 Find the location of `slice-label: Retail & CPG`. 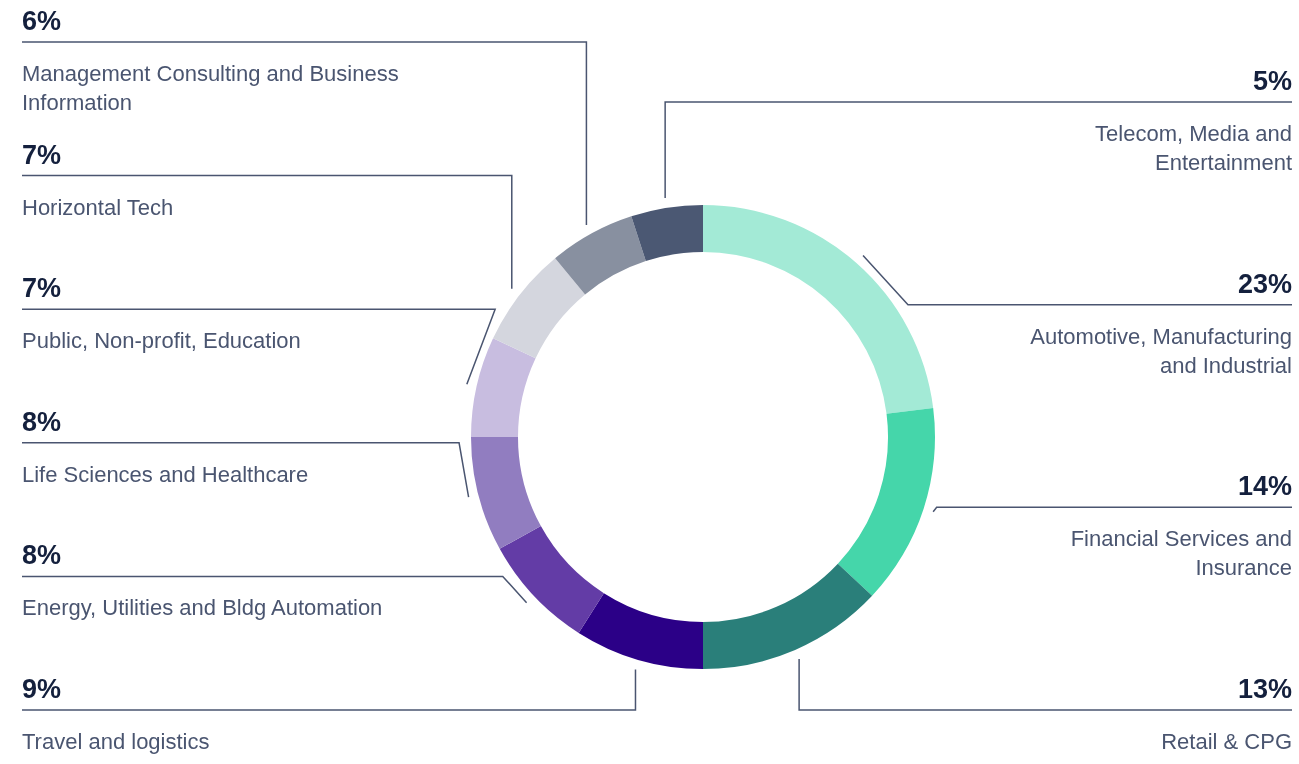

slice-label: Retail & CPG is located at coordinates (1226, 741).